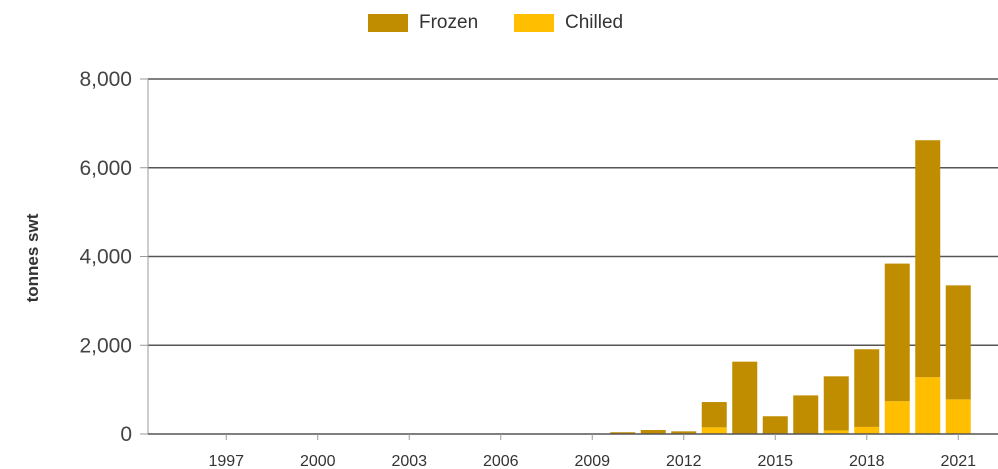 This screenshot has width=998, height=469. Describe the element at coordinates (653, 432) in the screenshot. I see `bar-frozen-2011` at that location.